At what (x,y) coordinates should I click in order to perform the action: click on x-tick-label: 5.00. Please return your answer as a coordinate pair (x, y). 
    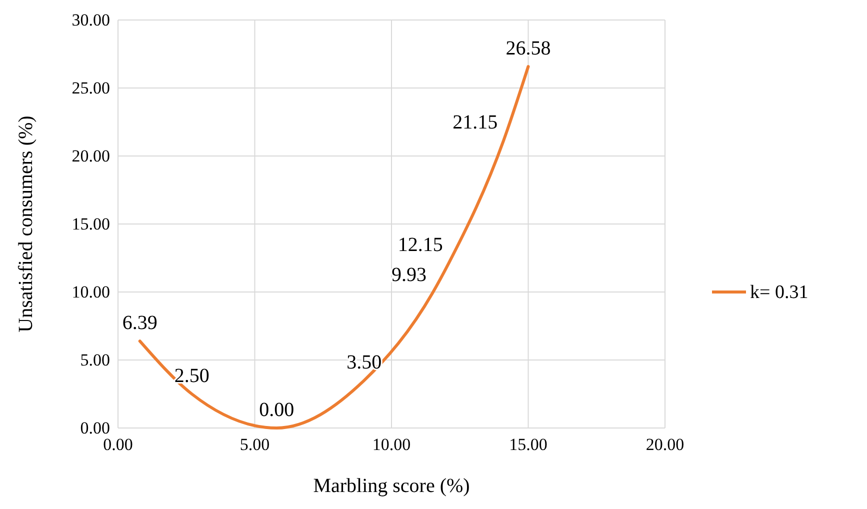
    Looking at the image, I should click on (255, 444).